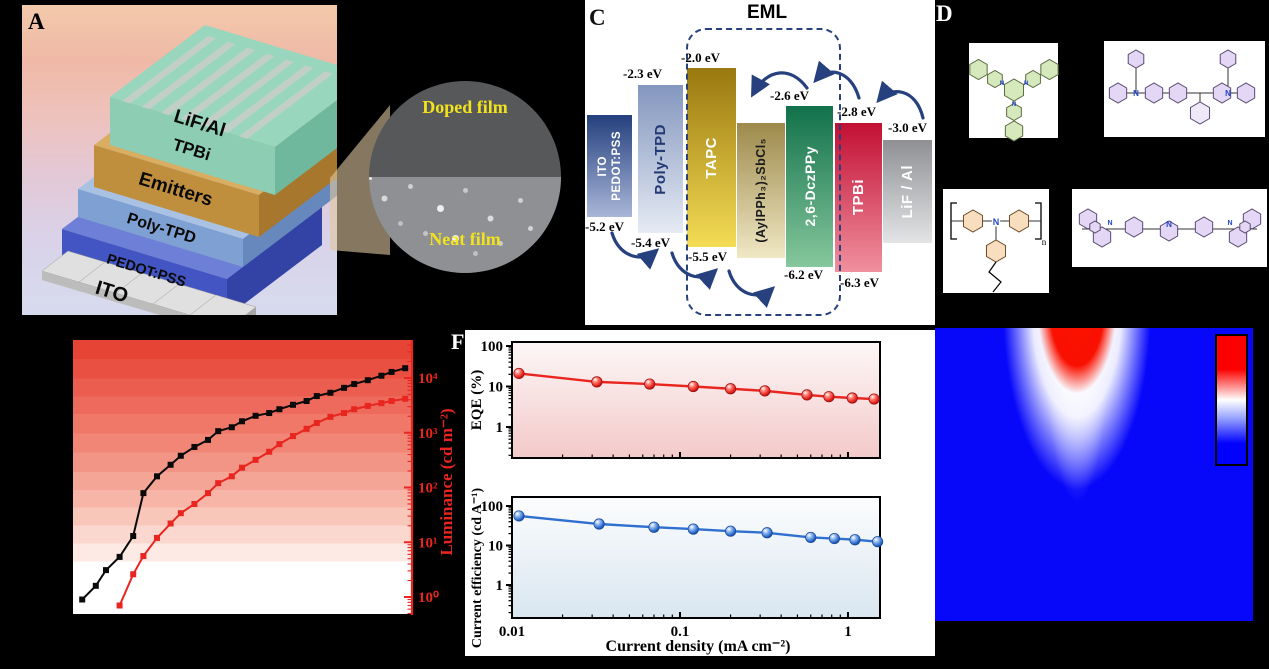 The height and width of the screenshot is (669, 1269). What do you see at coordinates (907, 127) in the screenshot?
I see `ev-lifal-level: -3.0 eV` at bounding box center [907, 127].